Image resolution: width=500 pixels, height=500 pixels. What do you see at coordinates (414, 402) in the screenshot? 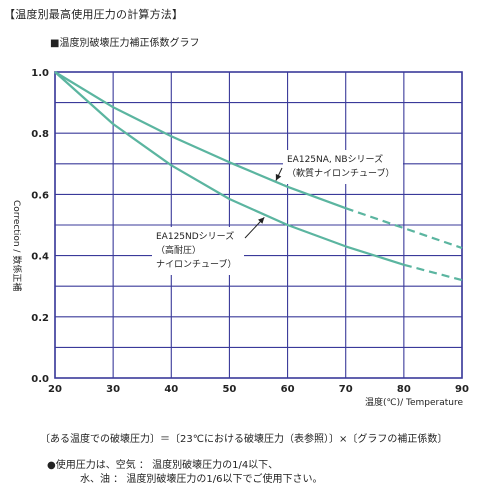
I see `x-axis-label: 温度(℃)/ Temperature` at bounding box center [414, 402].